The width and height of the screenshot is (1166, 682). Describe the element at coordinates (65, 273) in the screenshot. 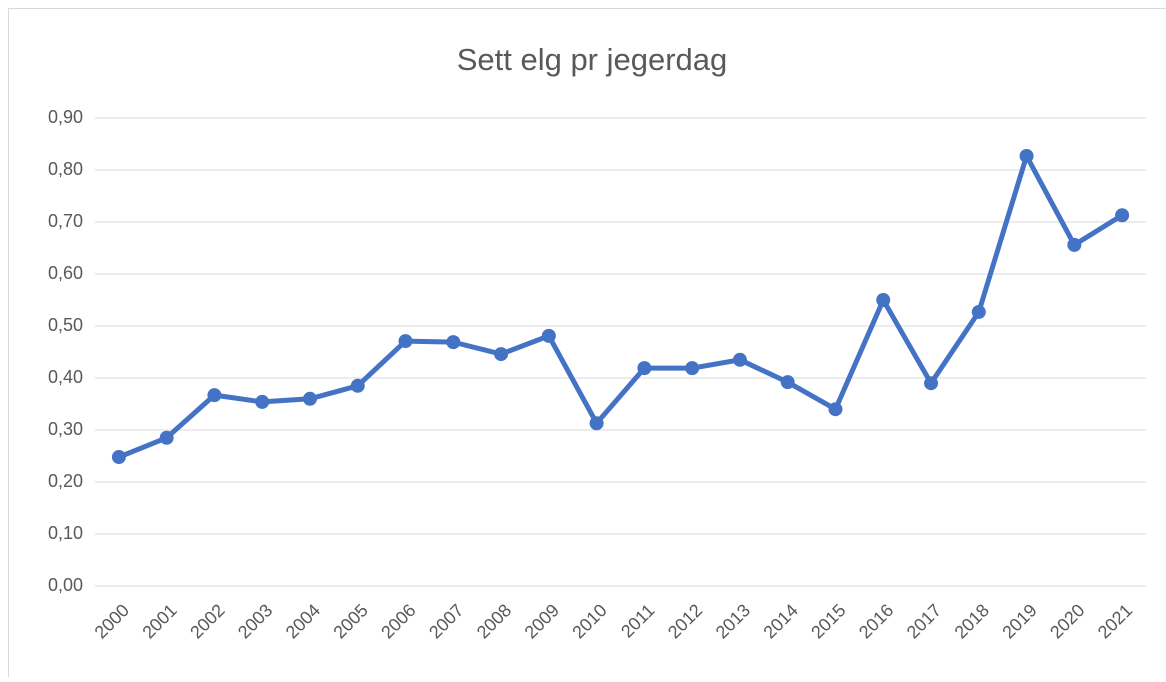

I see `y-tick-label: 0,60` at that location.